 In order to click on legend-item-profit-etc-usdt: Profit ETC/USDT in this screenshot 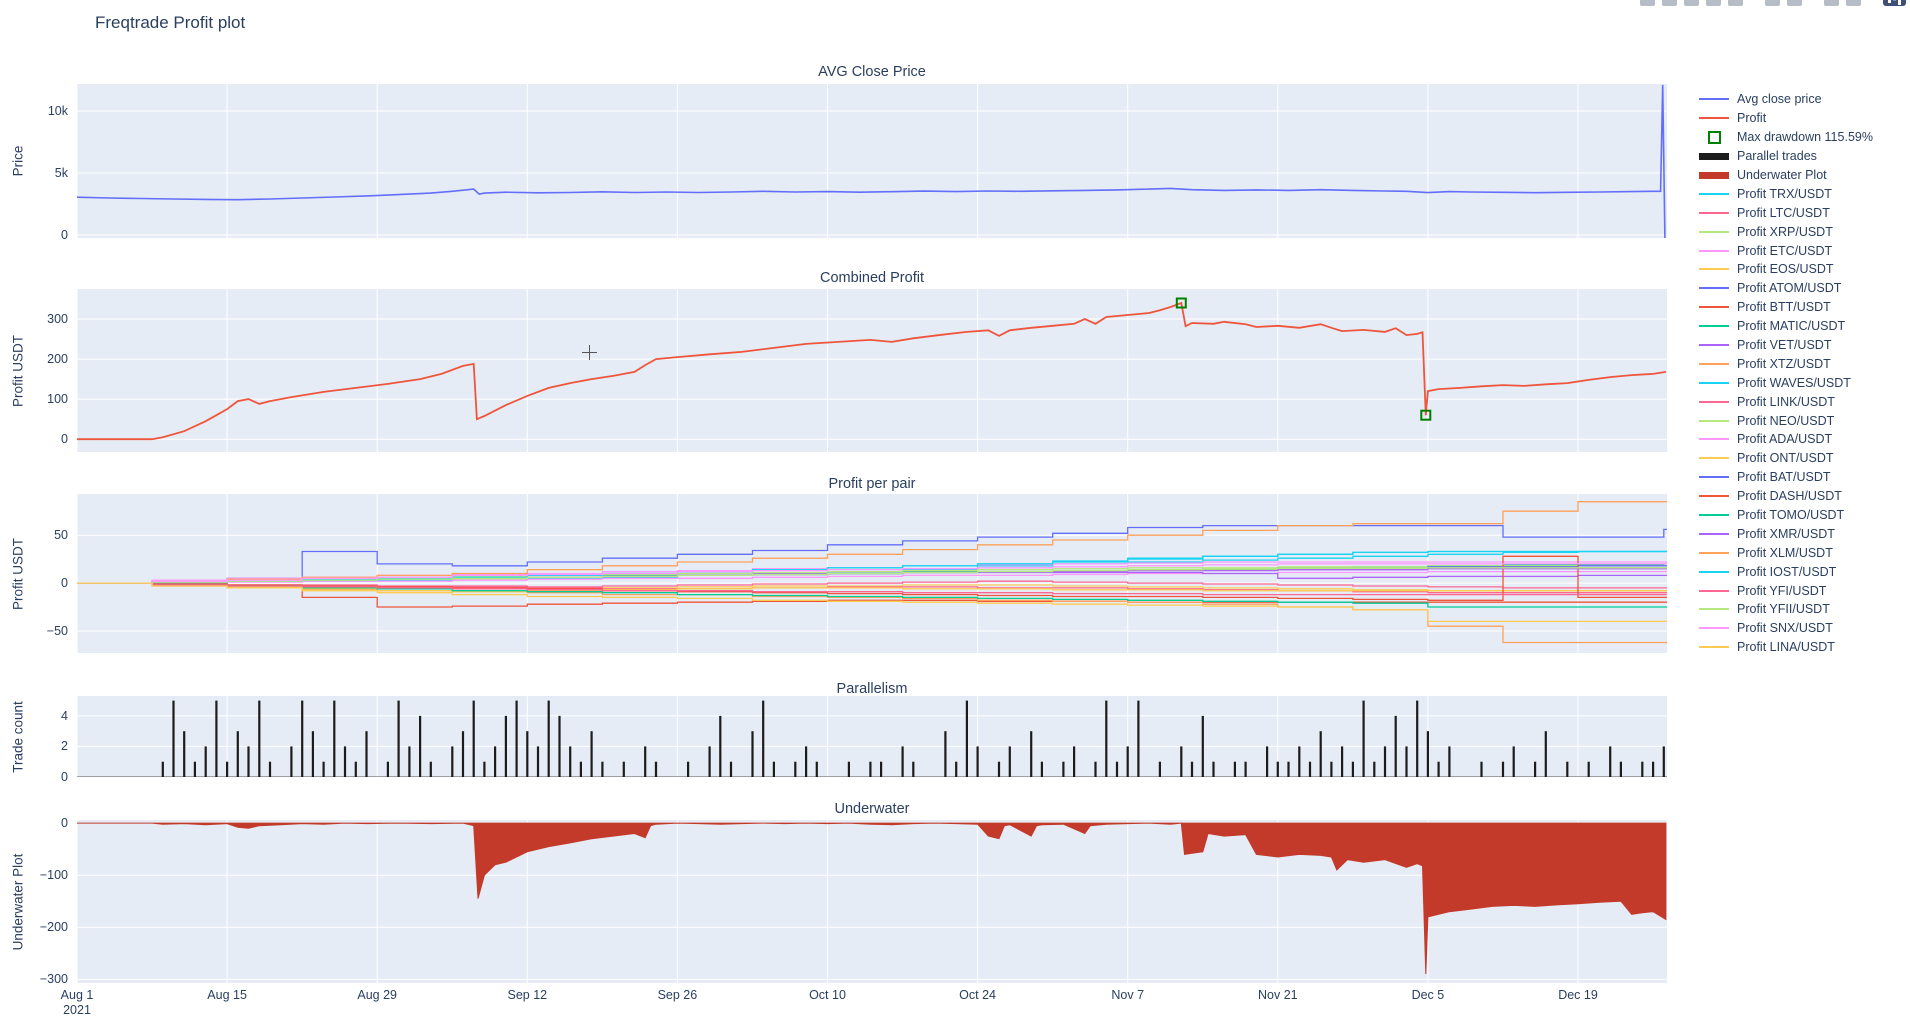, I will do `click(1786, 250)`.